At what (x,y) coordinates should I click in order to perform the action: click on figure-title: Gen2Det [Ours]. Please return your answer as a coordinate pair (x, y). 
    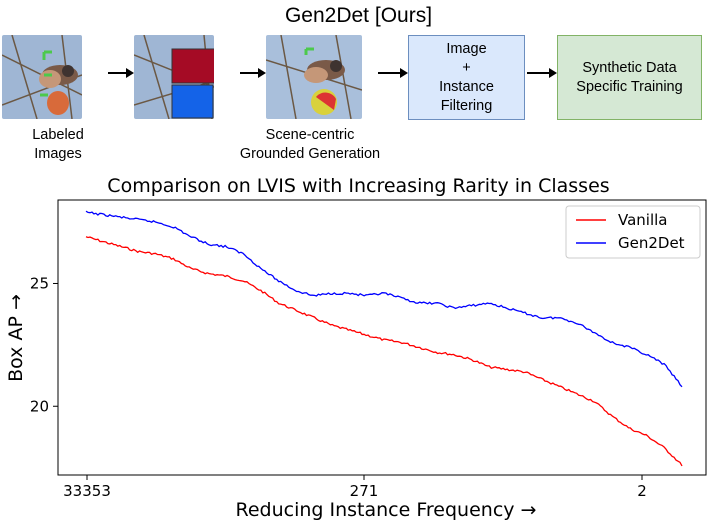
    Looking at the image, I should click on (358, 15).